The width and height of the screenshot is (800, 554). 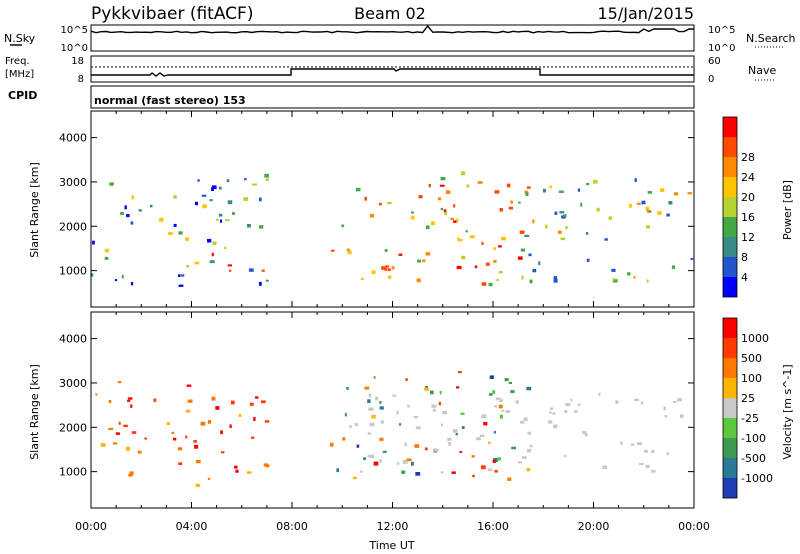 What do you see at coordinates (34, 210) in the screenshot?
I see `power-ylabel: Slant Range [km]` at bounding box center [34, 210].